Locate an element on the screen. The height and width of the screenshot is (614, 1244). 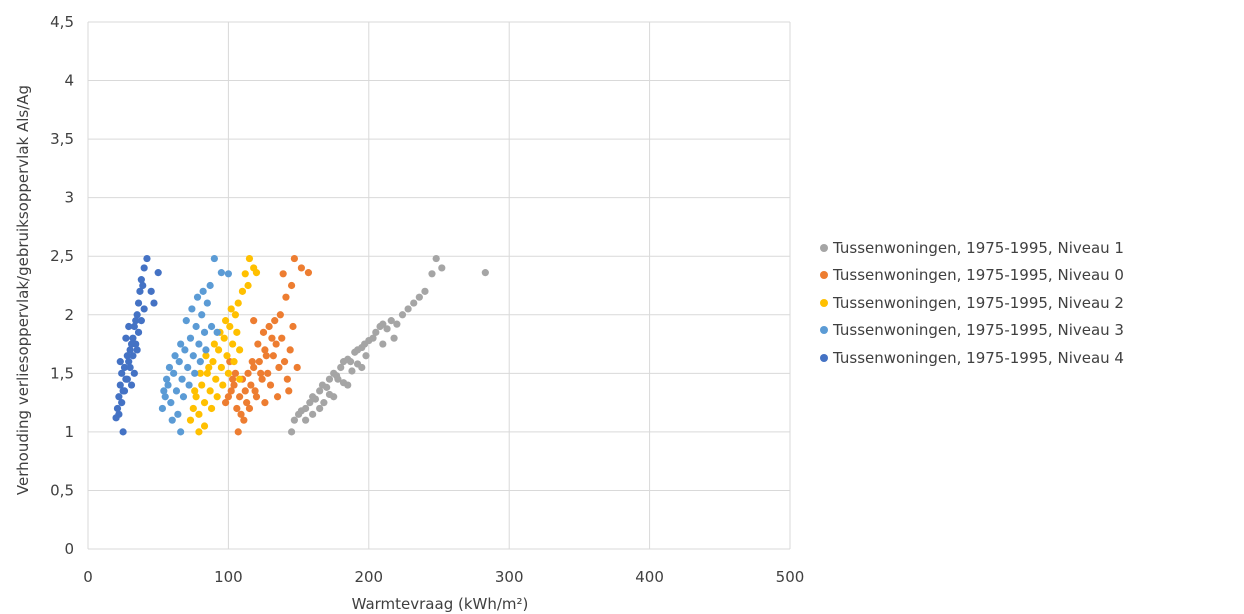
y-tick-label: 4 is located at coordinates (69, 81).